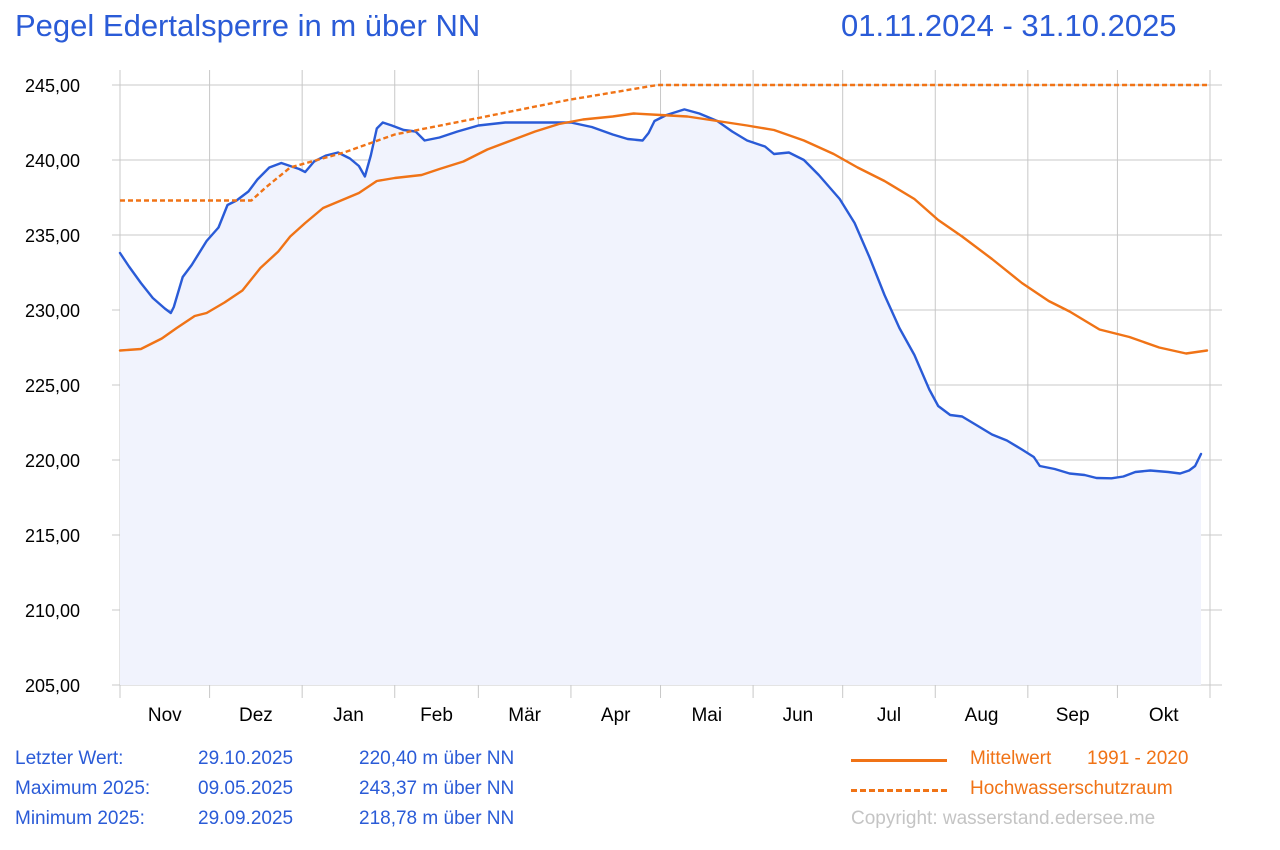 This screenshot has width=1280, height=850. What do you see at coordinates (1164, 715) in the screenshot?
I see `x-tick-label: Okt` at bounding box center [1164, 715].